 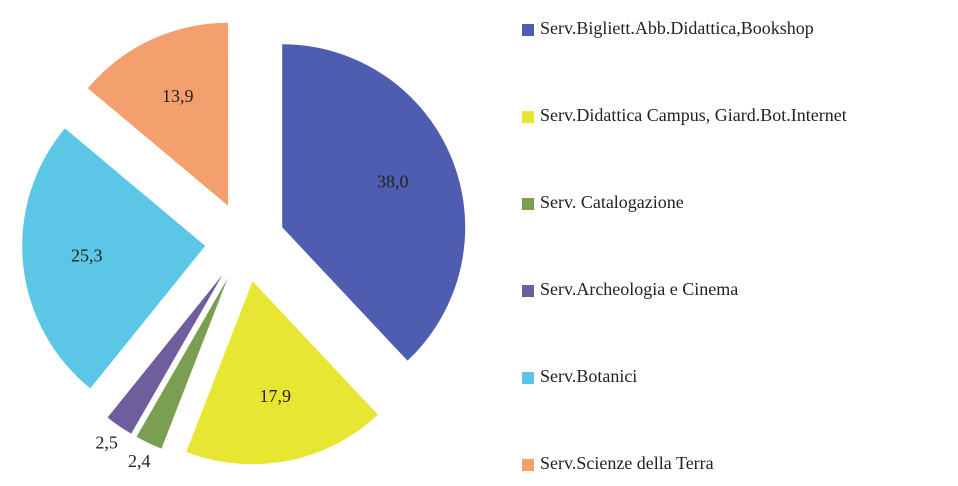 What do you see at coordinates (612, 202) in the screenshot?
I see `legend-label: Serv. Catalogazione` at bounding box center [612, 202].